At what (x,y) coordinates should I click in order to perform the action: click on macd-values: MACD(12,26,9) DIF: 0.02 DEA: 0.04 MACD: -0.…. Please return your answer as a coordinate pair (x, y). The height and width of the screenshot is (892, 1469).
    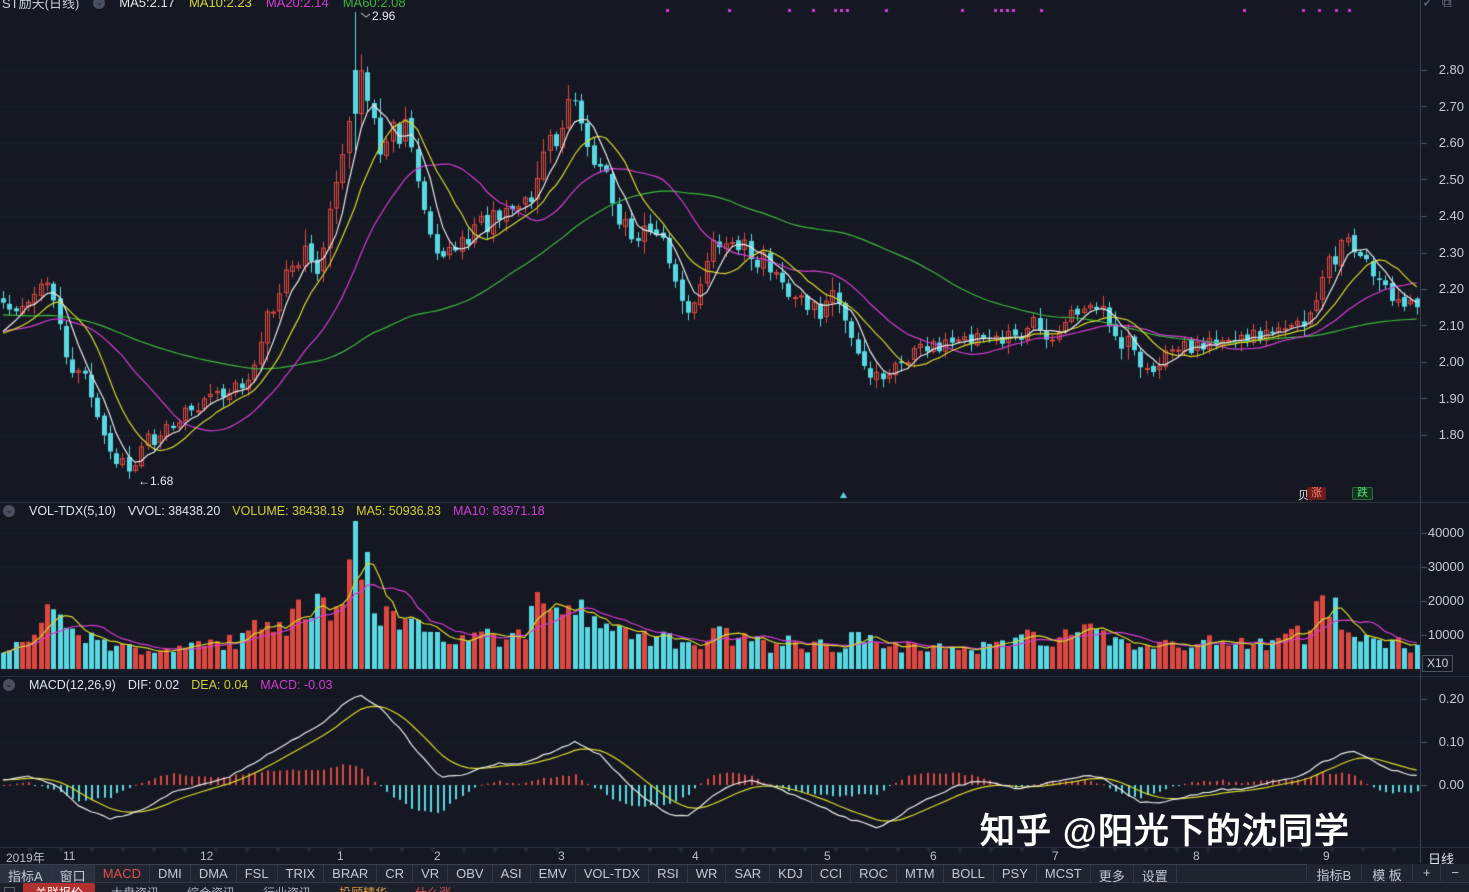
    Looking at the image, I should click on (187, 685).